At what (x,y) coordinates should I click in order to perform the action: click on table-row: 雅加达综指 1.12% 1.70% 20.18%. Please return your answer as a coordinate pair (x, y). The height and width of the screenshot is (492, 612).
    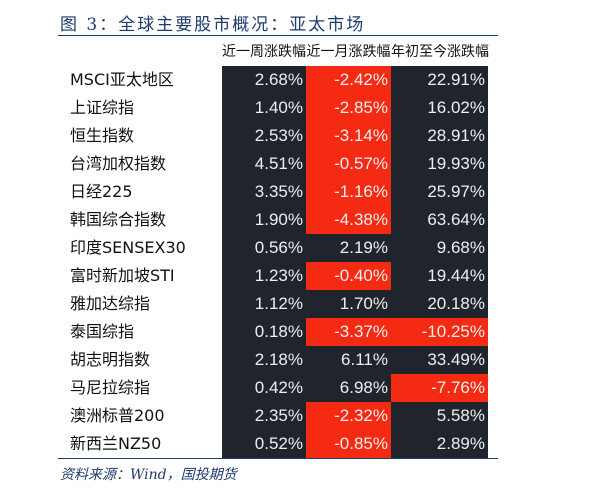
    Looking at the image, I should click on (244, 304).